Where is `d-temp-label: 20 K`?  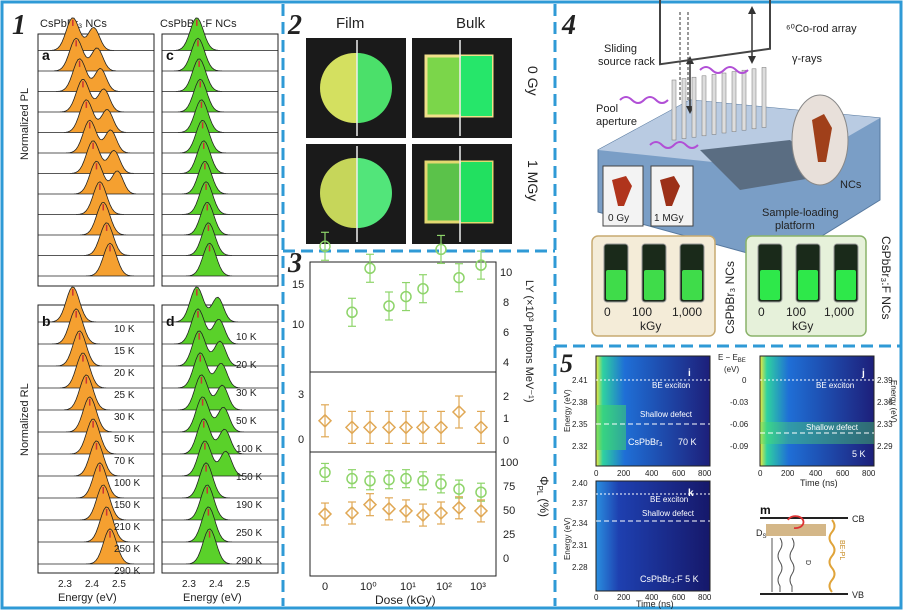
d-temp-label: 20 K is located at coordinates (246, 365).